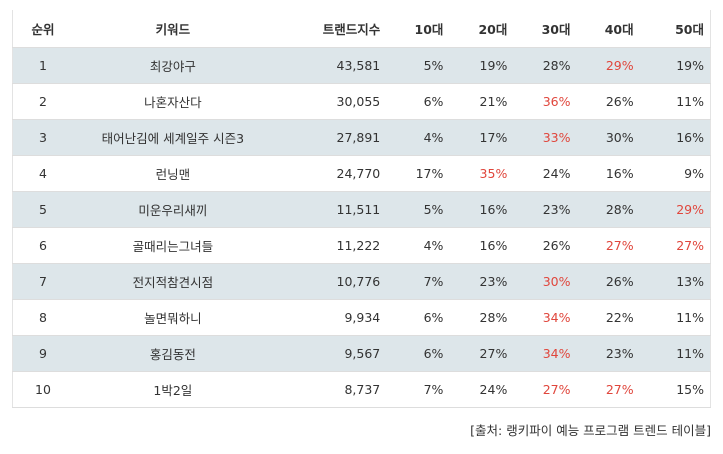 This screenshot has width=723, height=454. Describe the element at coordinates (329, 281) in the screenshot. I see `table-cell: 10,776` at that location.